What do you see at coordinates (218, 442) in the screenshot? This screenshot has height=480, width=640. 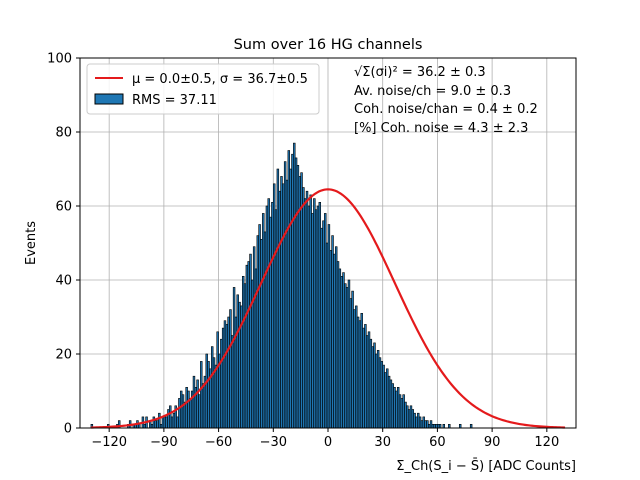 I see `x-tick-label: −60` at bounding box center [218, 442].